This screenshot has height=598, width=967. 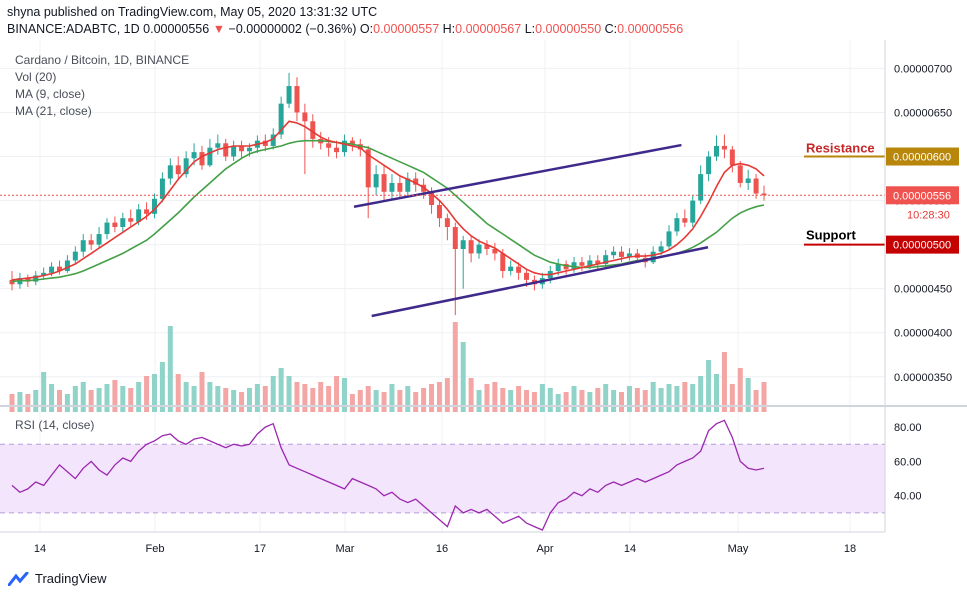 I want to click on ma9-legend: MA (9, close), so click(x=50, y=94).